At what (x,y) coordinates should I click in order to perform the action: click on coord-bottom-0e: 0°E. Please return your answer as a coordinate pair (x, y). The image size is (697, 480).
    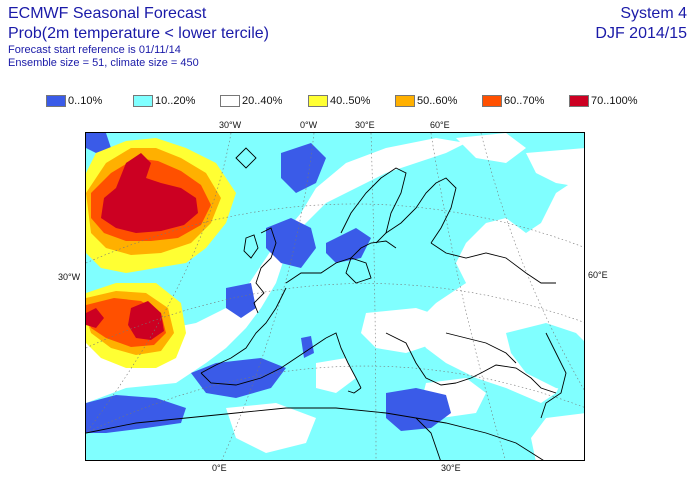
    Looking at the image, I should click on (219, 468).